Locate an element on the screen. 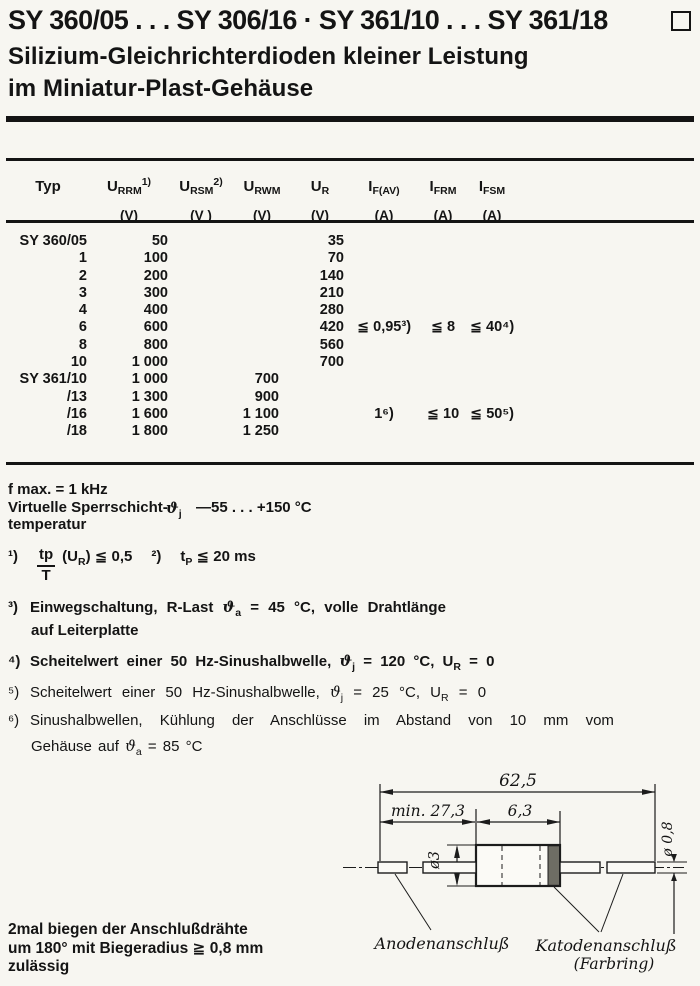 This screenshot has width=700, height=986. table-row: SY 361/10 1 000 700 is located at coordinates (263, 379).